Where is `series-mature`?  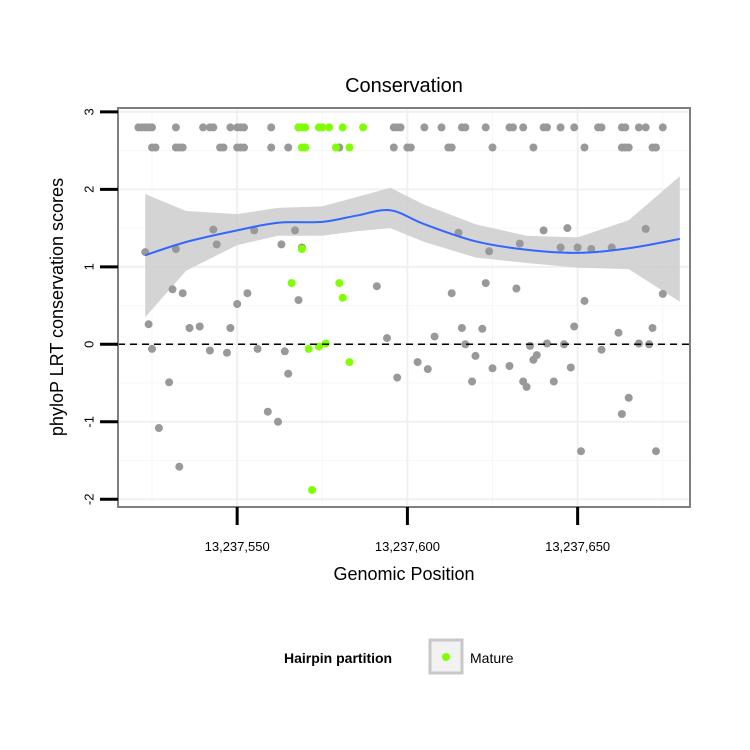 series-mature is located at coordinates (327, 308).